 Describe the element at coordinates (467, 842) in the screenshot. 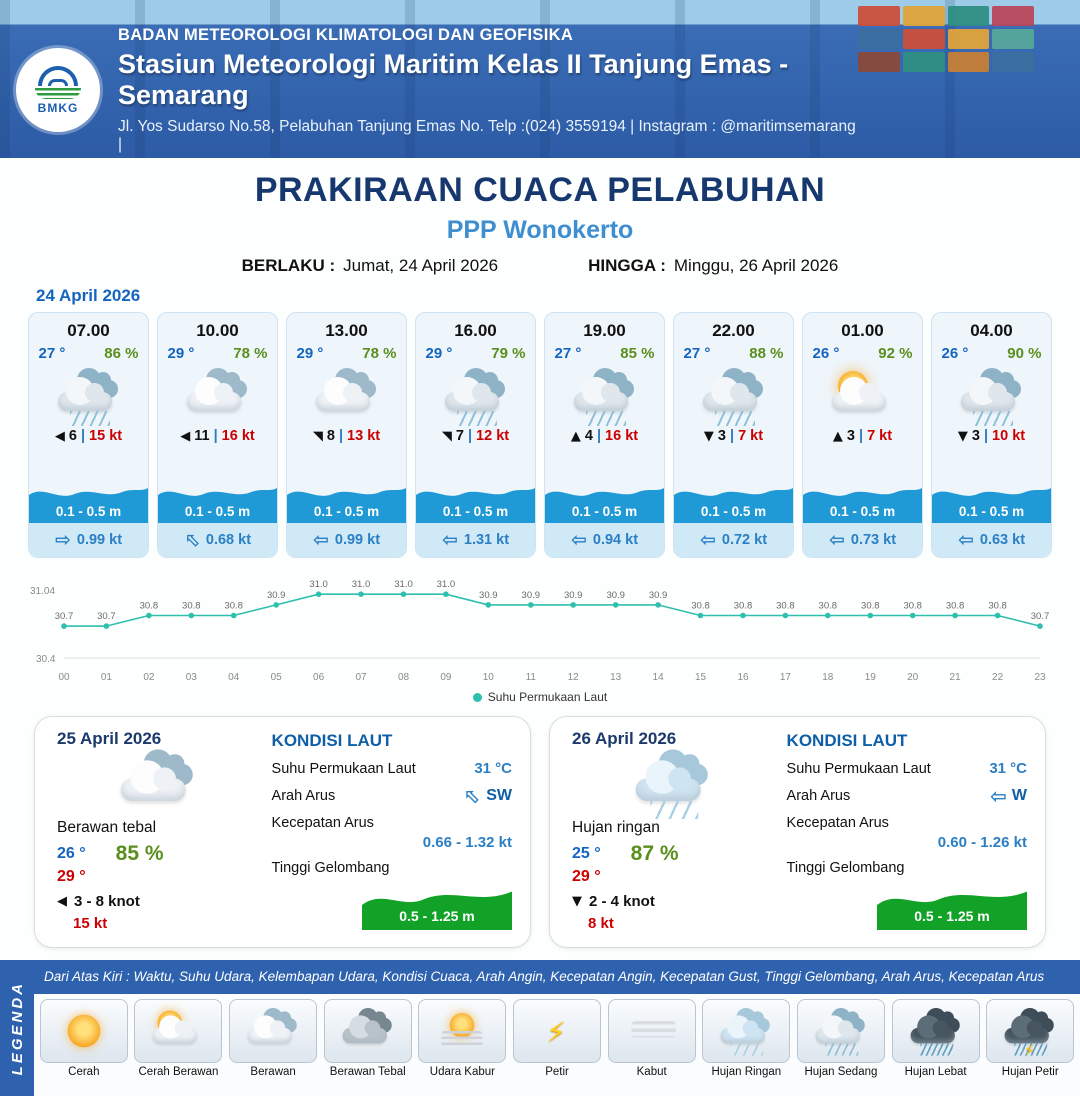

I see `current-speed-value: 0.66 - 1.32 kt` at that location.